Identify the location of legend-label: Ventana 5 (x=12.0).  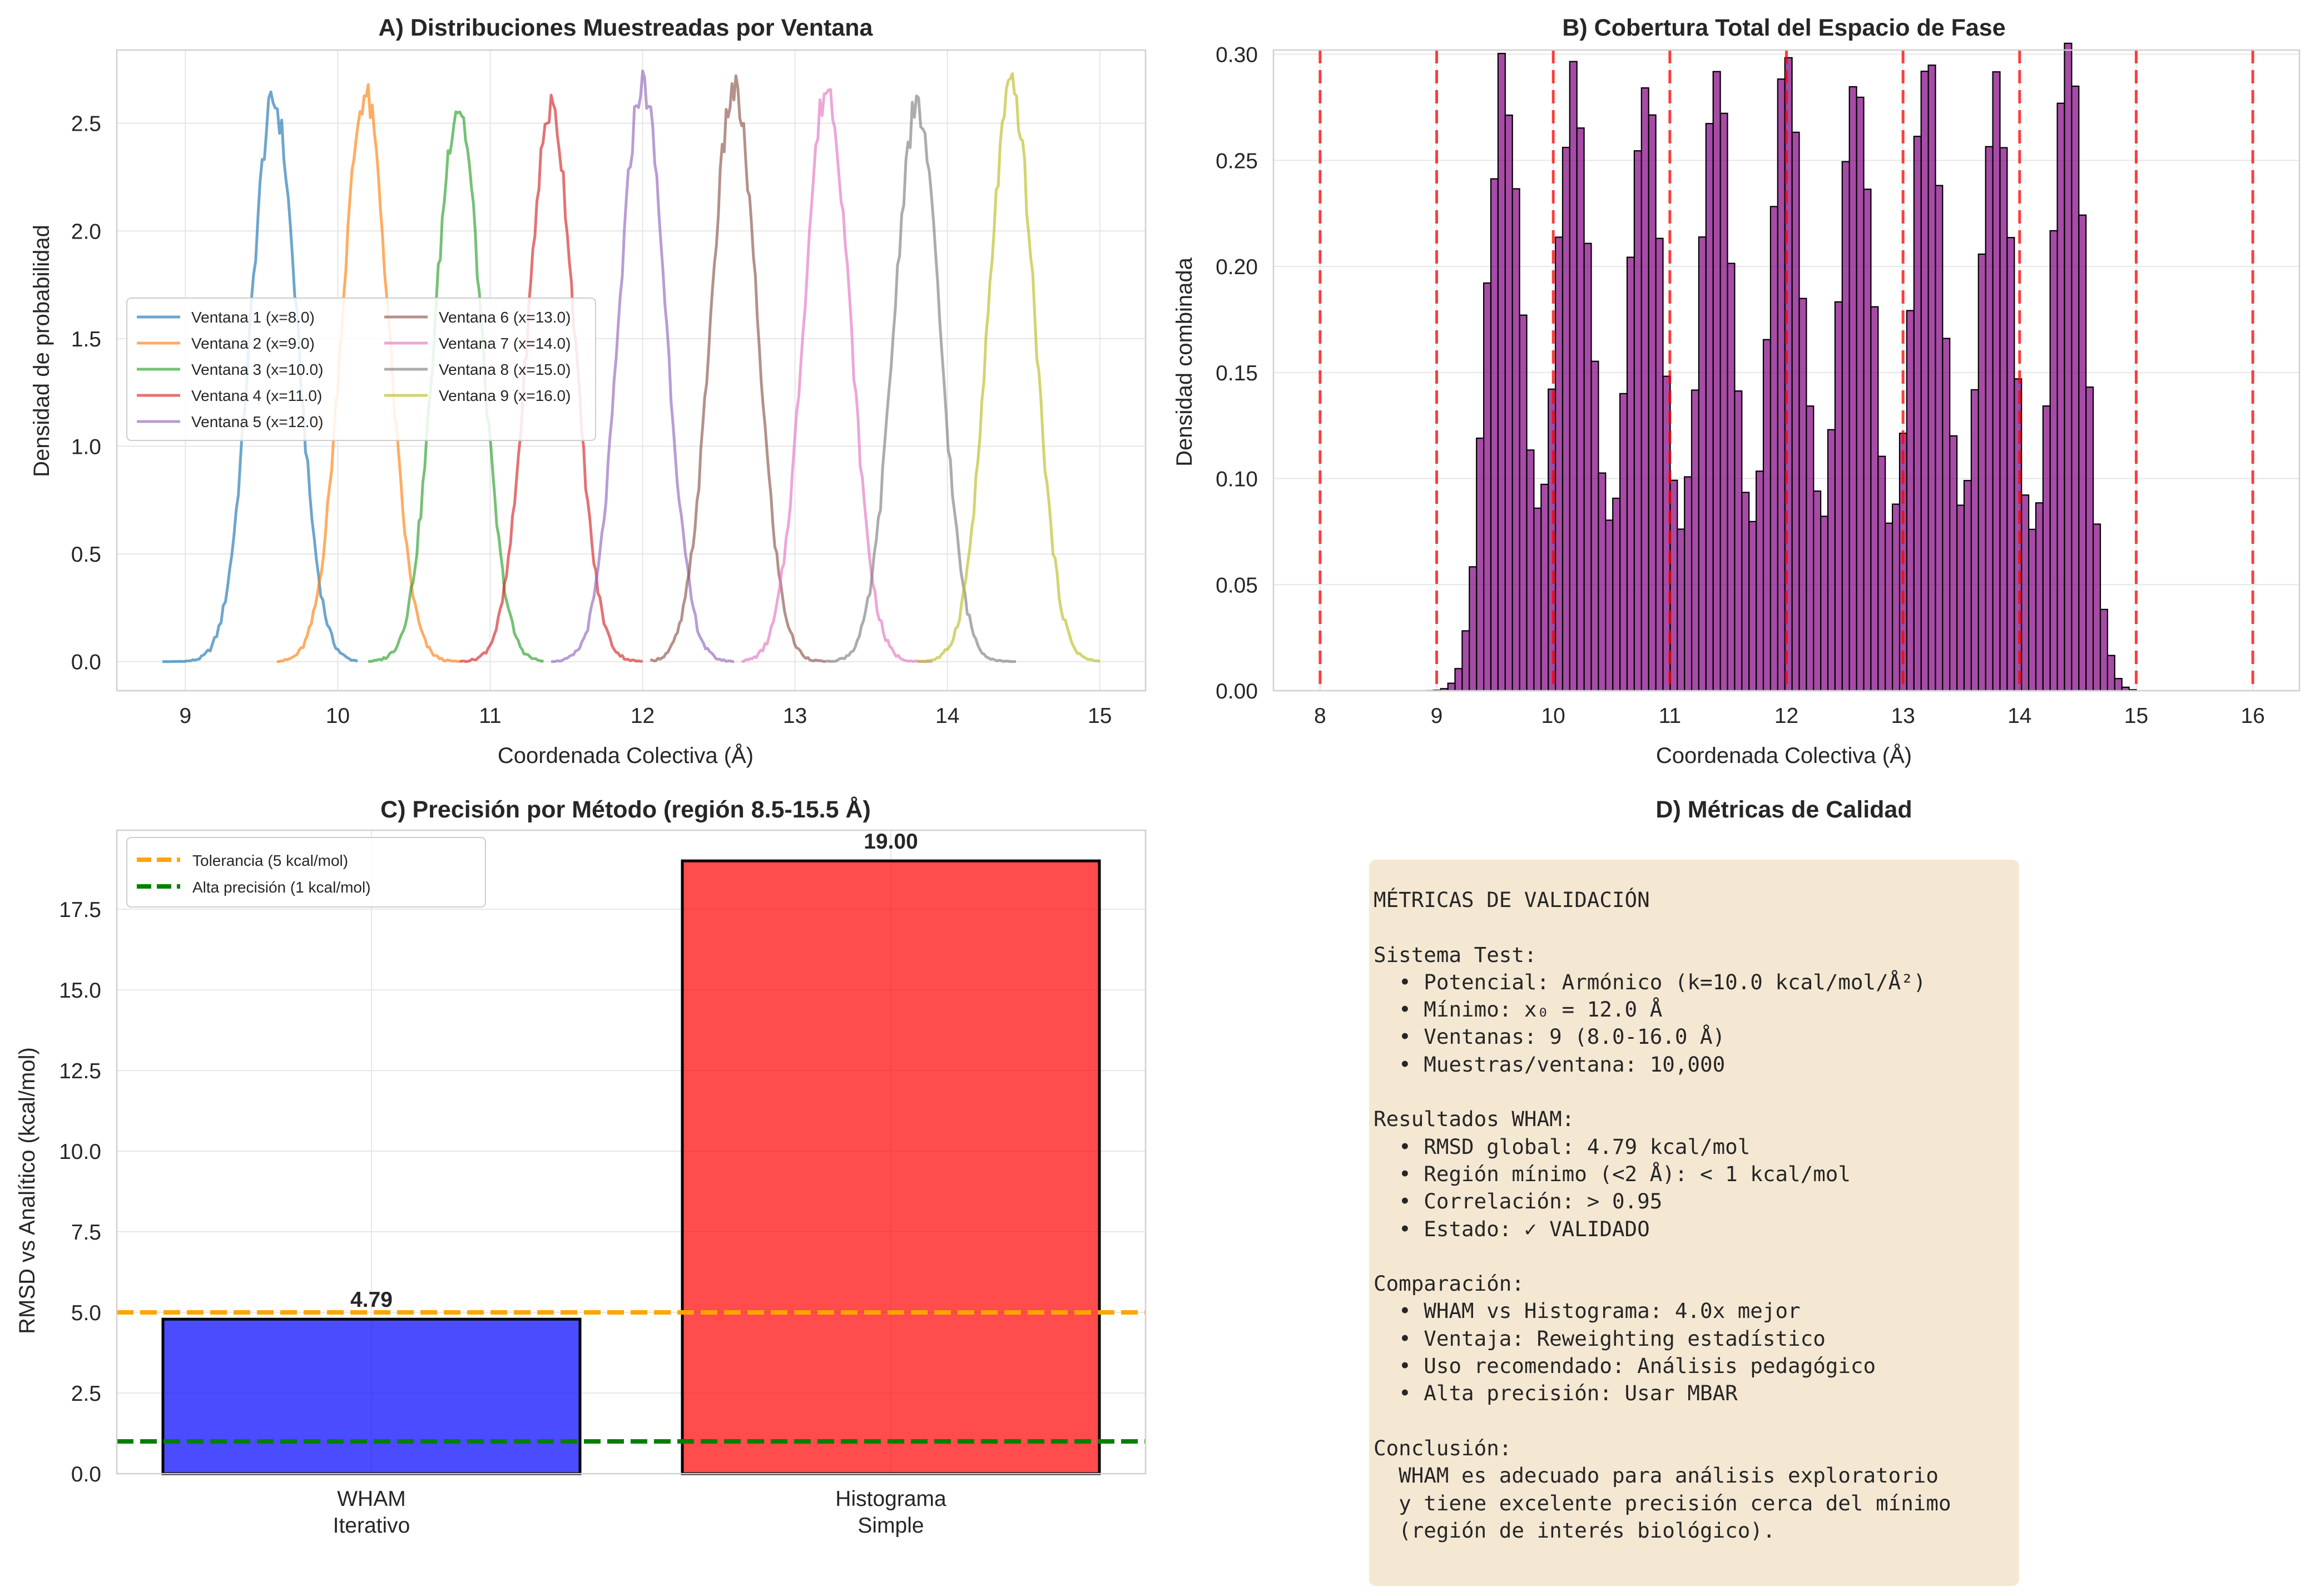
(257, 422).